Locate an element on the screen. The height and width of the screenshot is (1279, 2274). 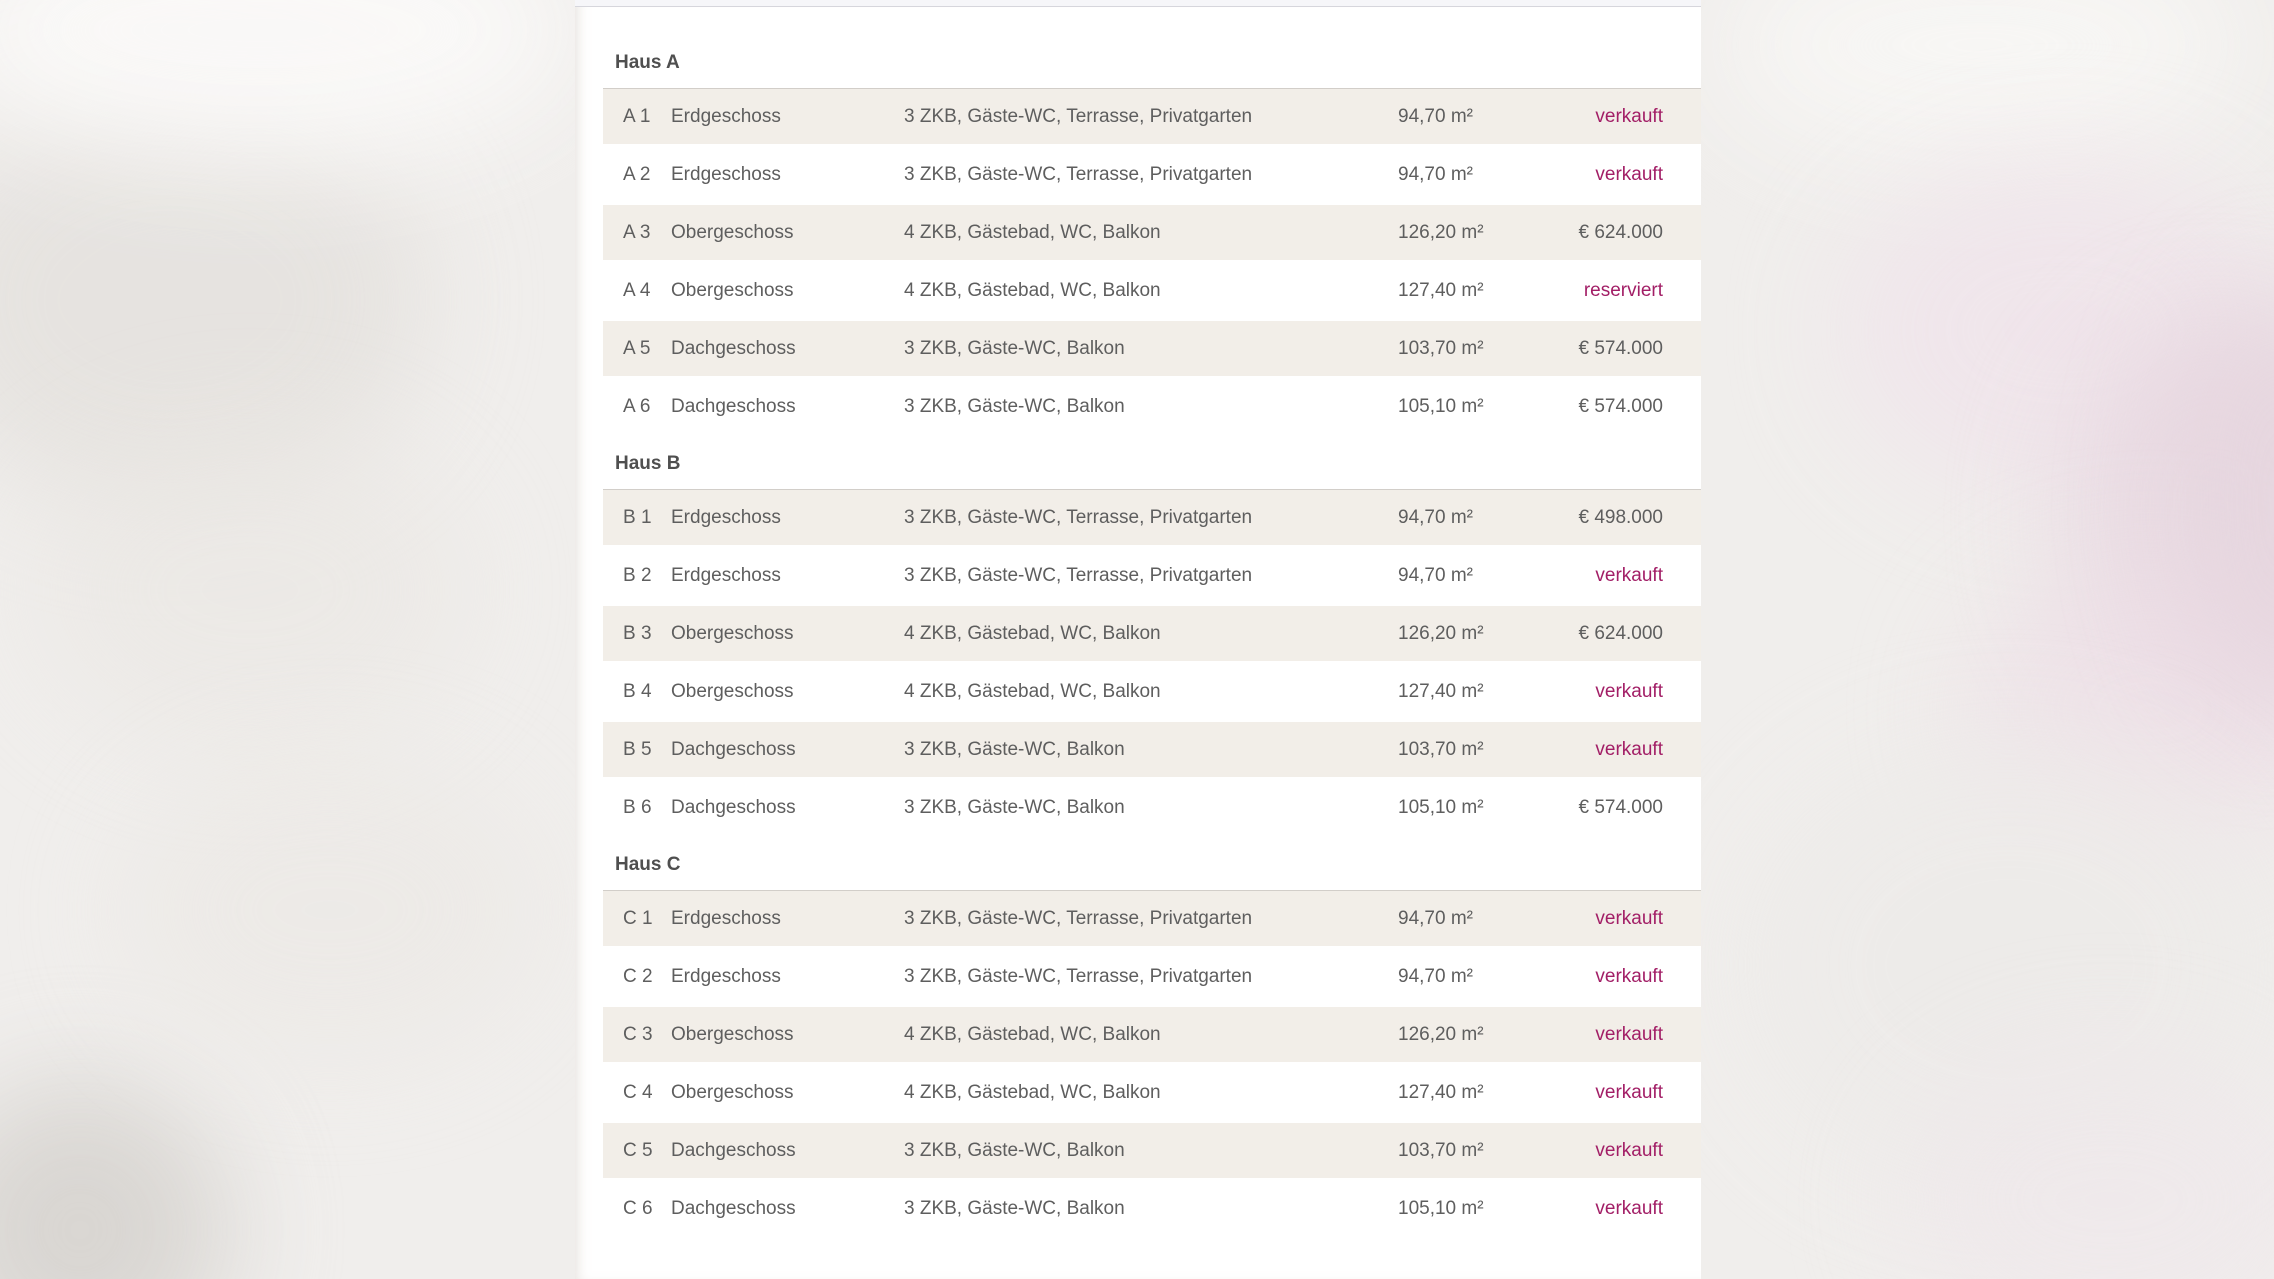
price-or-status-label: reserviert is located at coordinates (1623, 290).